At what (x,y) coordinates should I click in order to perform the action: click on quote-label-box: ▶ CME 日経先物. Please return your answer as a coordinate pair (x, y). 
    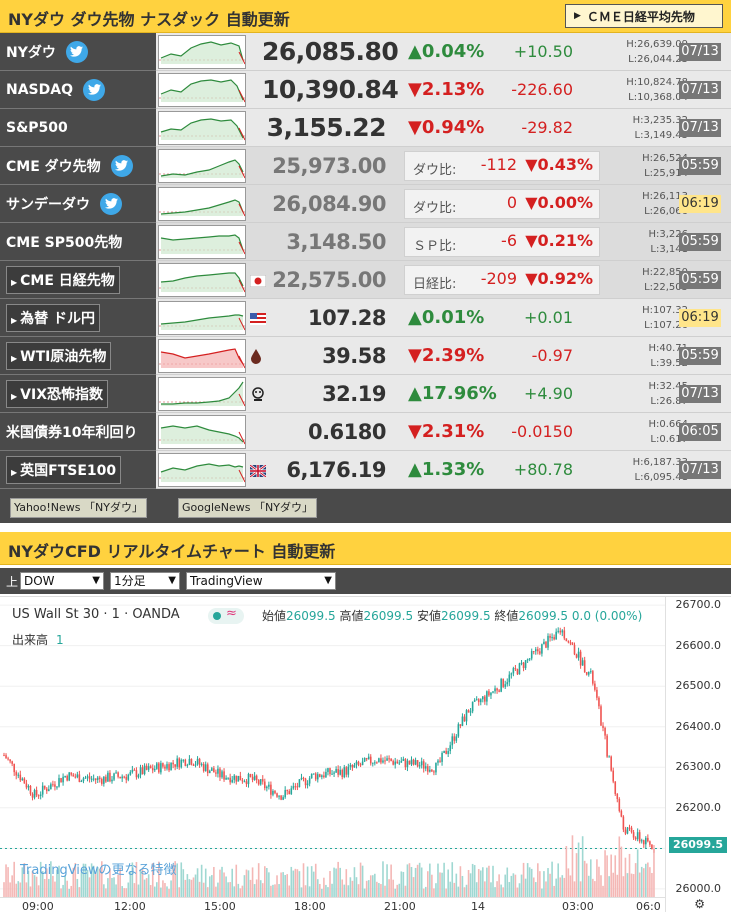
    Looking at the image, I should click on (63, 279).